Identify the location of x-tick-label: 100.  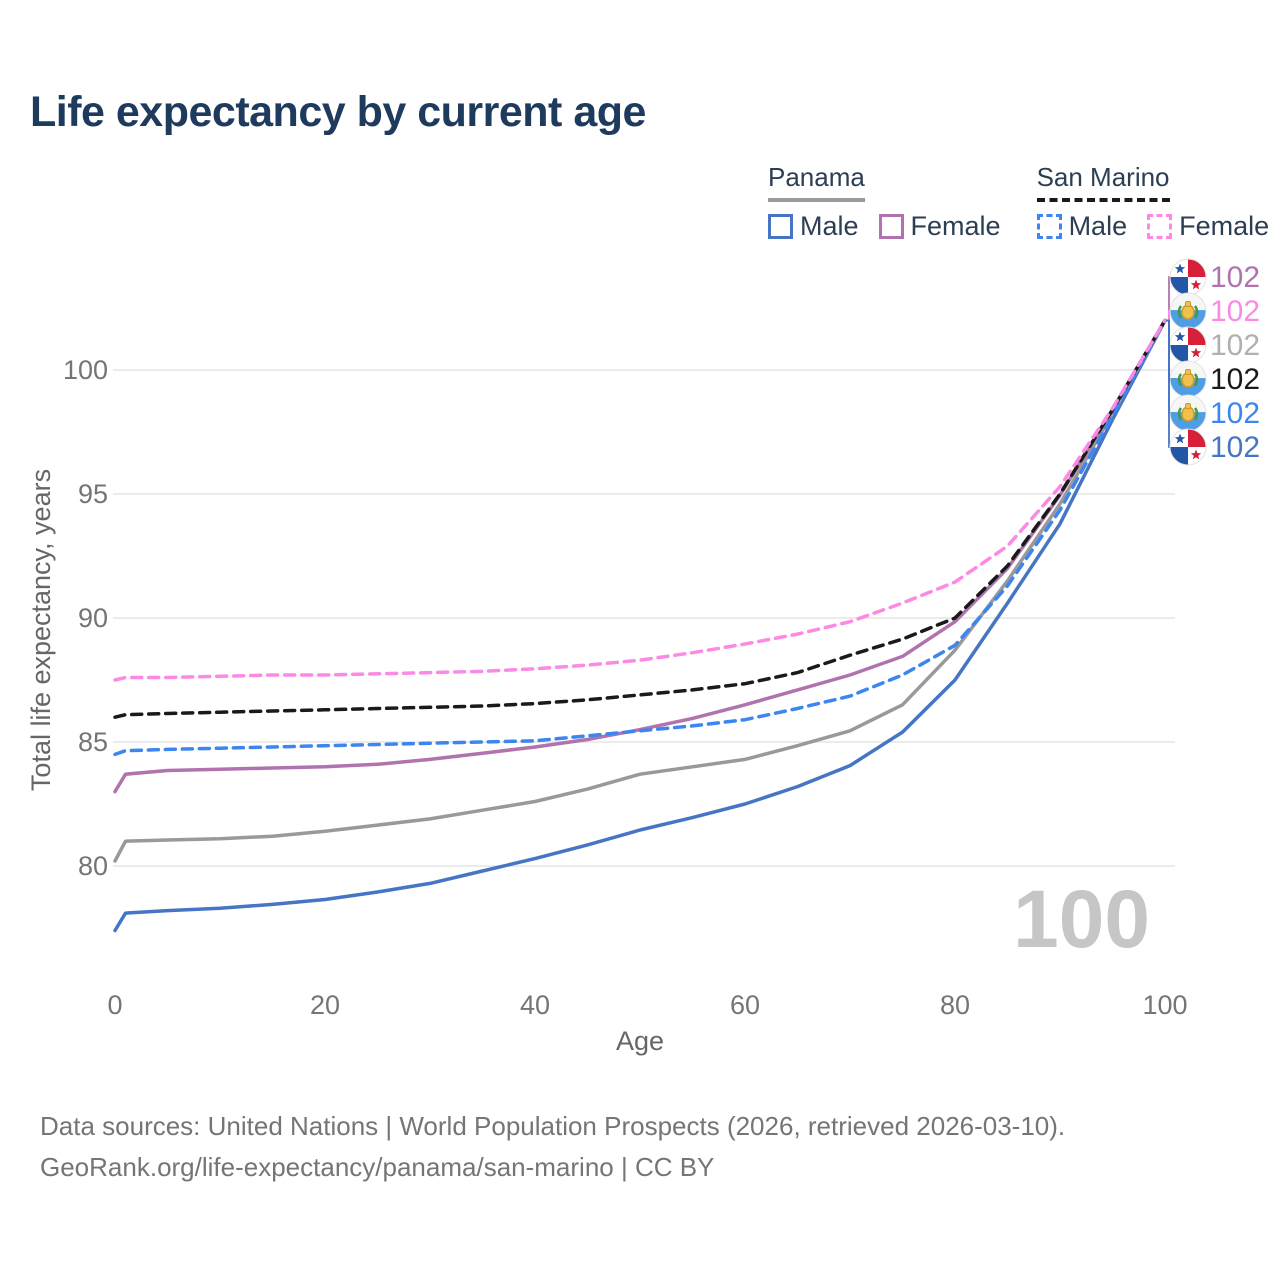
(1164, 1005).